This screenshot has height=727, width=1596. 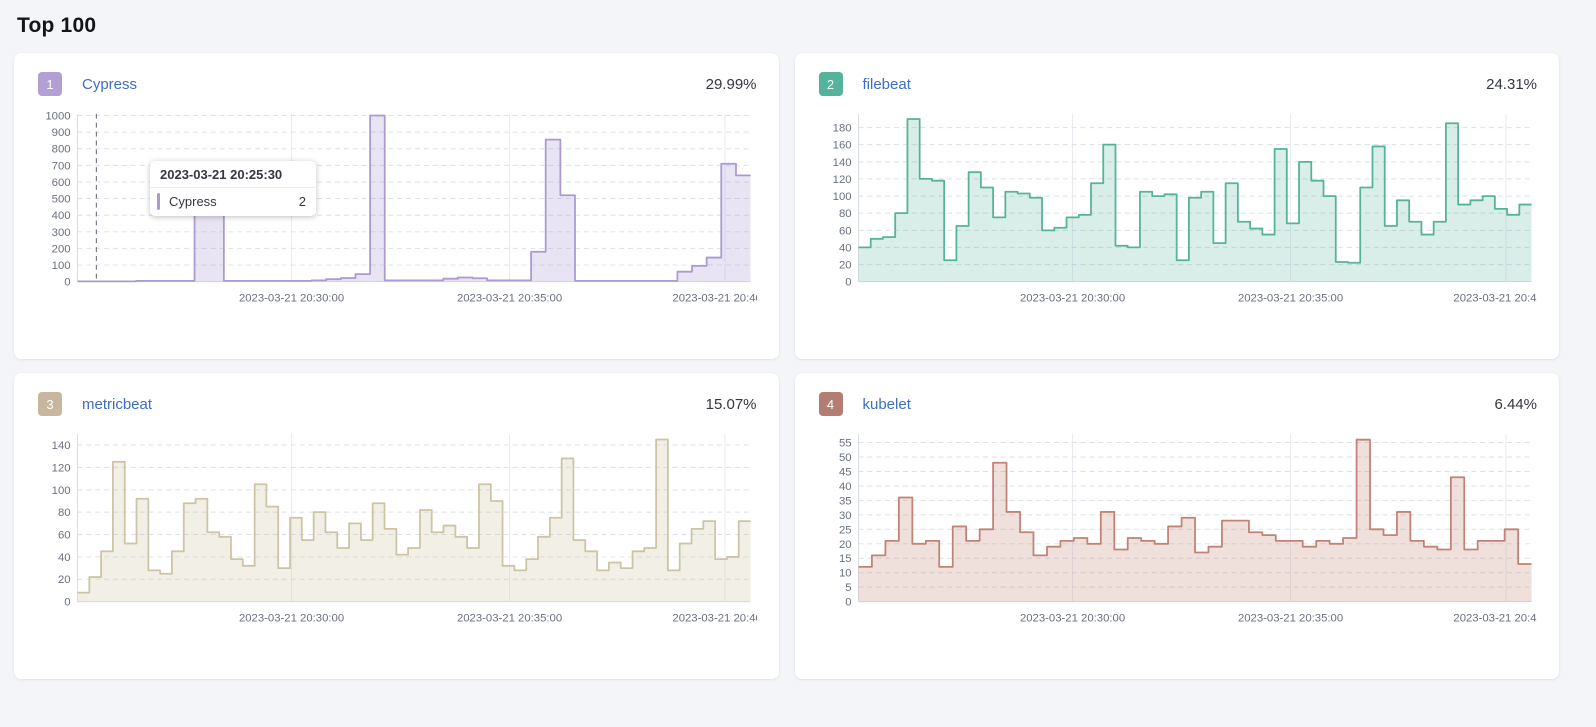 What do you see at coordinates (844, 530) in the screenshot?
I see `svg-text: 25` at bounding box center [844, 530].